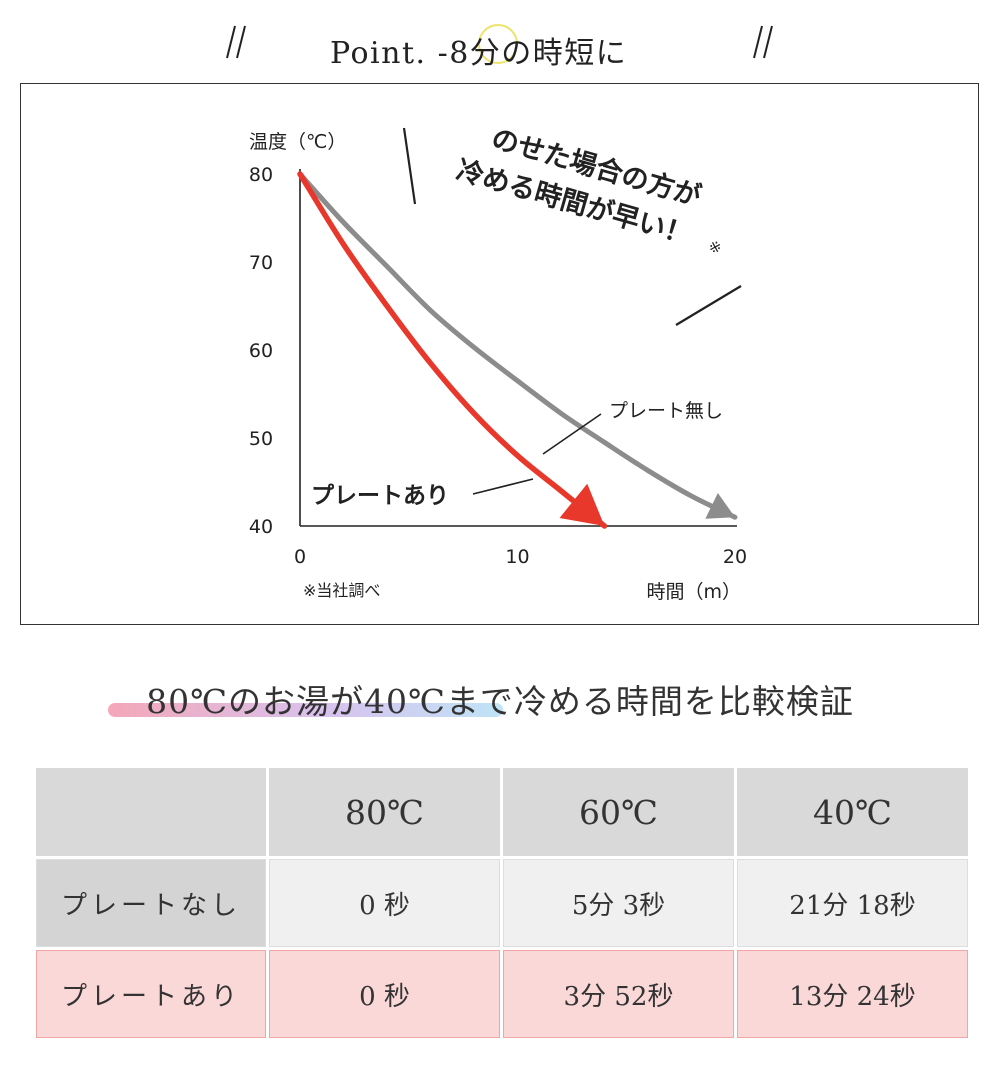 The image size is (1000, 1065). What do you see at coordinates (666, 411) in the screenshot?
I see `series-label-gray: プレート無し` at bounding box center [666, 411].